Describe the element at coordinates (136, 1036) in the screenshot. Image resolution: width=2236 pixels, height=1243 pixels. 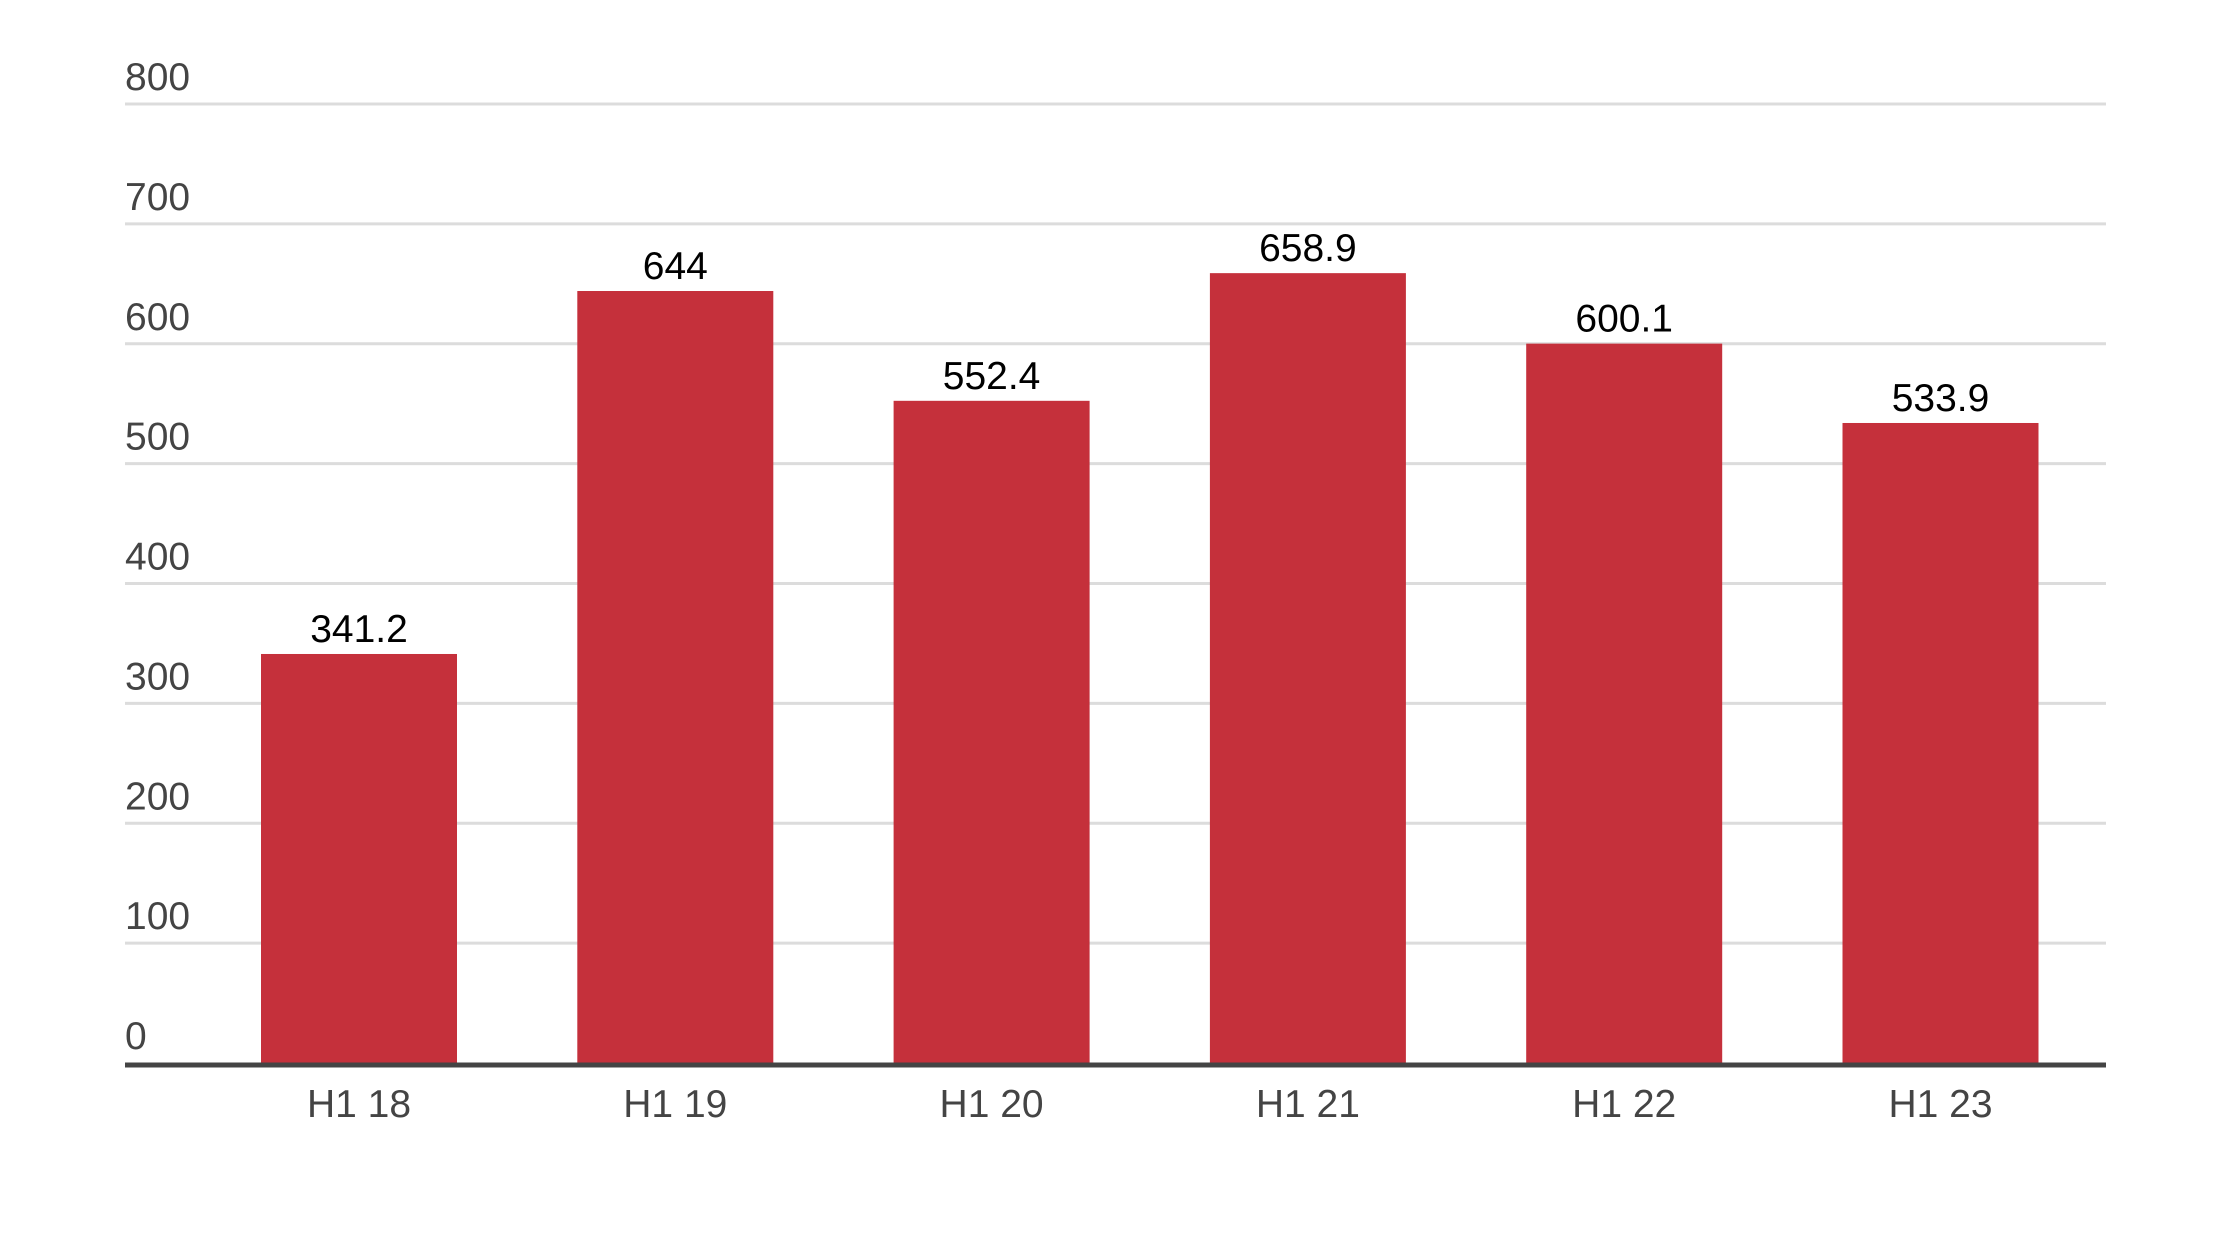
I see `y-tick-label: 0` at that location.